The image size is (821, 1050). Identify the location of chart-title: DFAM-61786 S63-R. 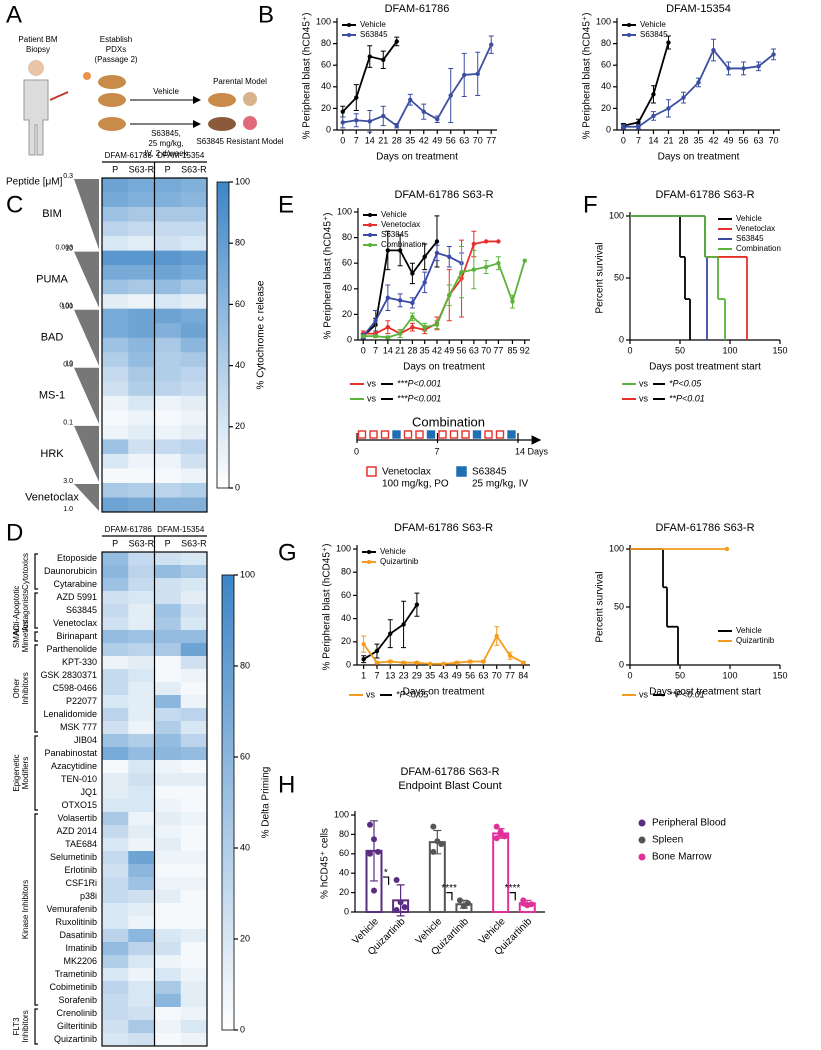
(704, 528).